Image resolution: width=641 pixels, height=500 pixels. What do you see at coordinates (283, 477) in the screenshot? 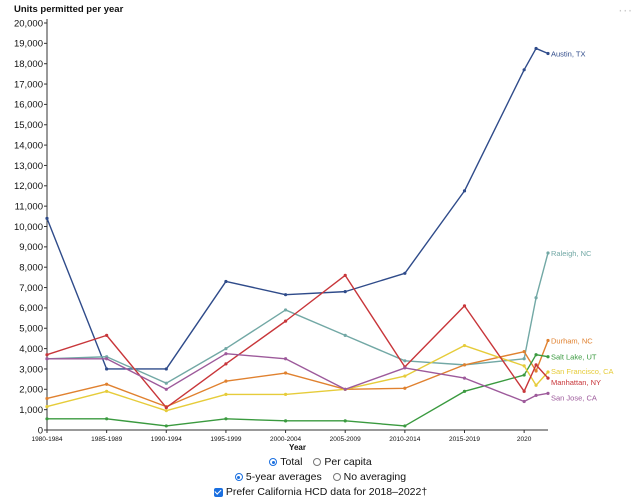
I see `five-year-averages-label: 5-year averages` at bounding box center [283, 477].